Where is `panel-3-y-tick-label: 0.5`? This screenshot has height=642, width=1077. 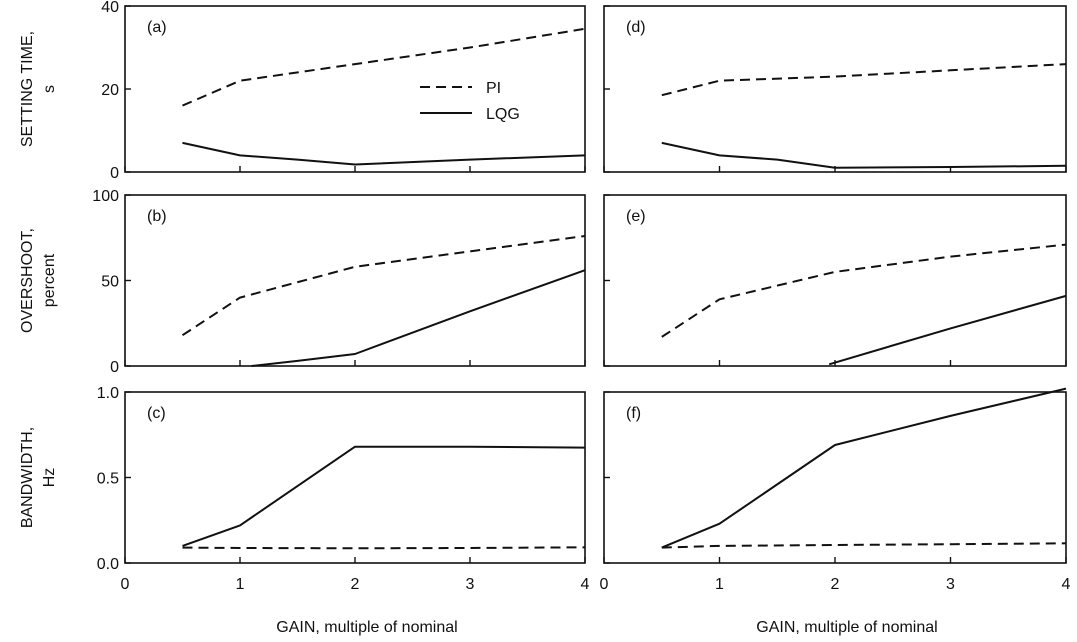
panel-3-y-tick-label: 0.5 is located at coordinates (108, 479).